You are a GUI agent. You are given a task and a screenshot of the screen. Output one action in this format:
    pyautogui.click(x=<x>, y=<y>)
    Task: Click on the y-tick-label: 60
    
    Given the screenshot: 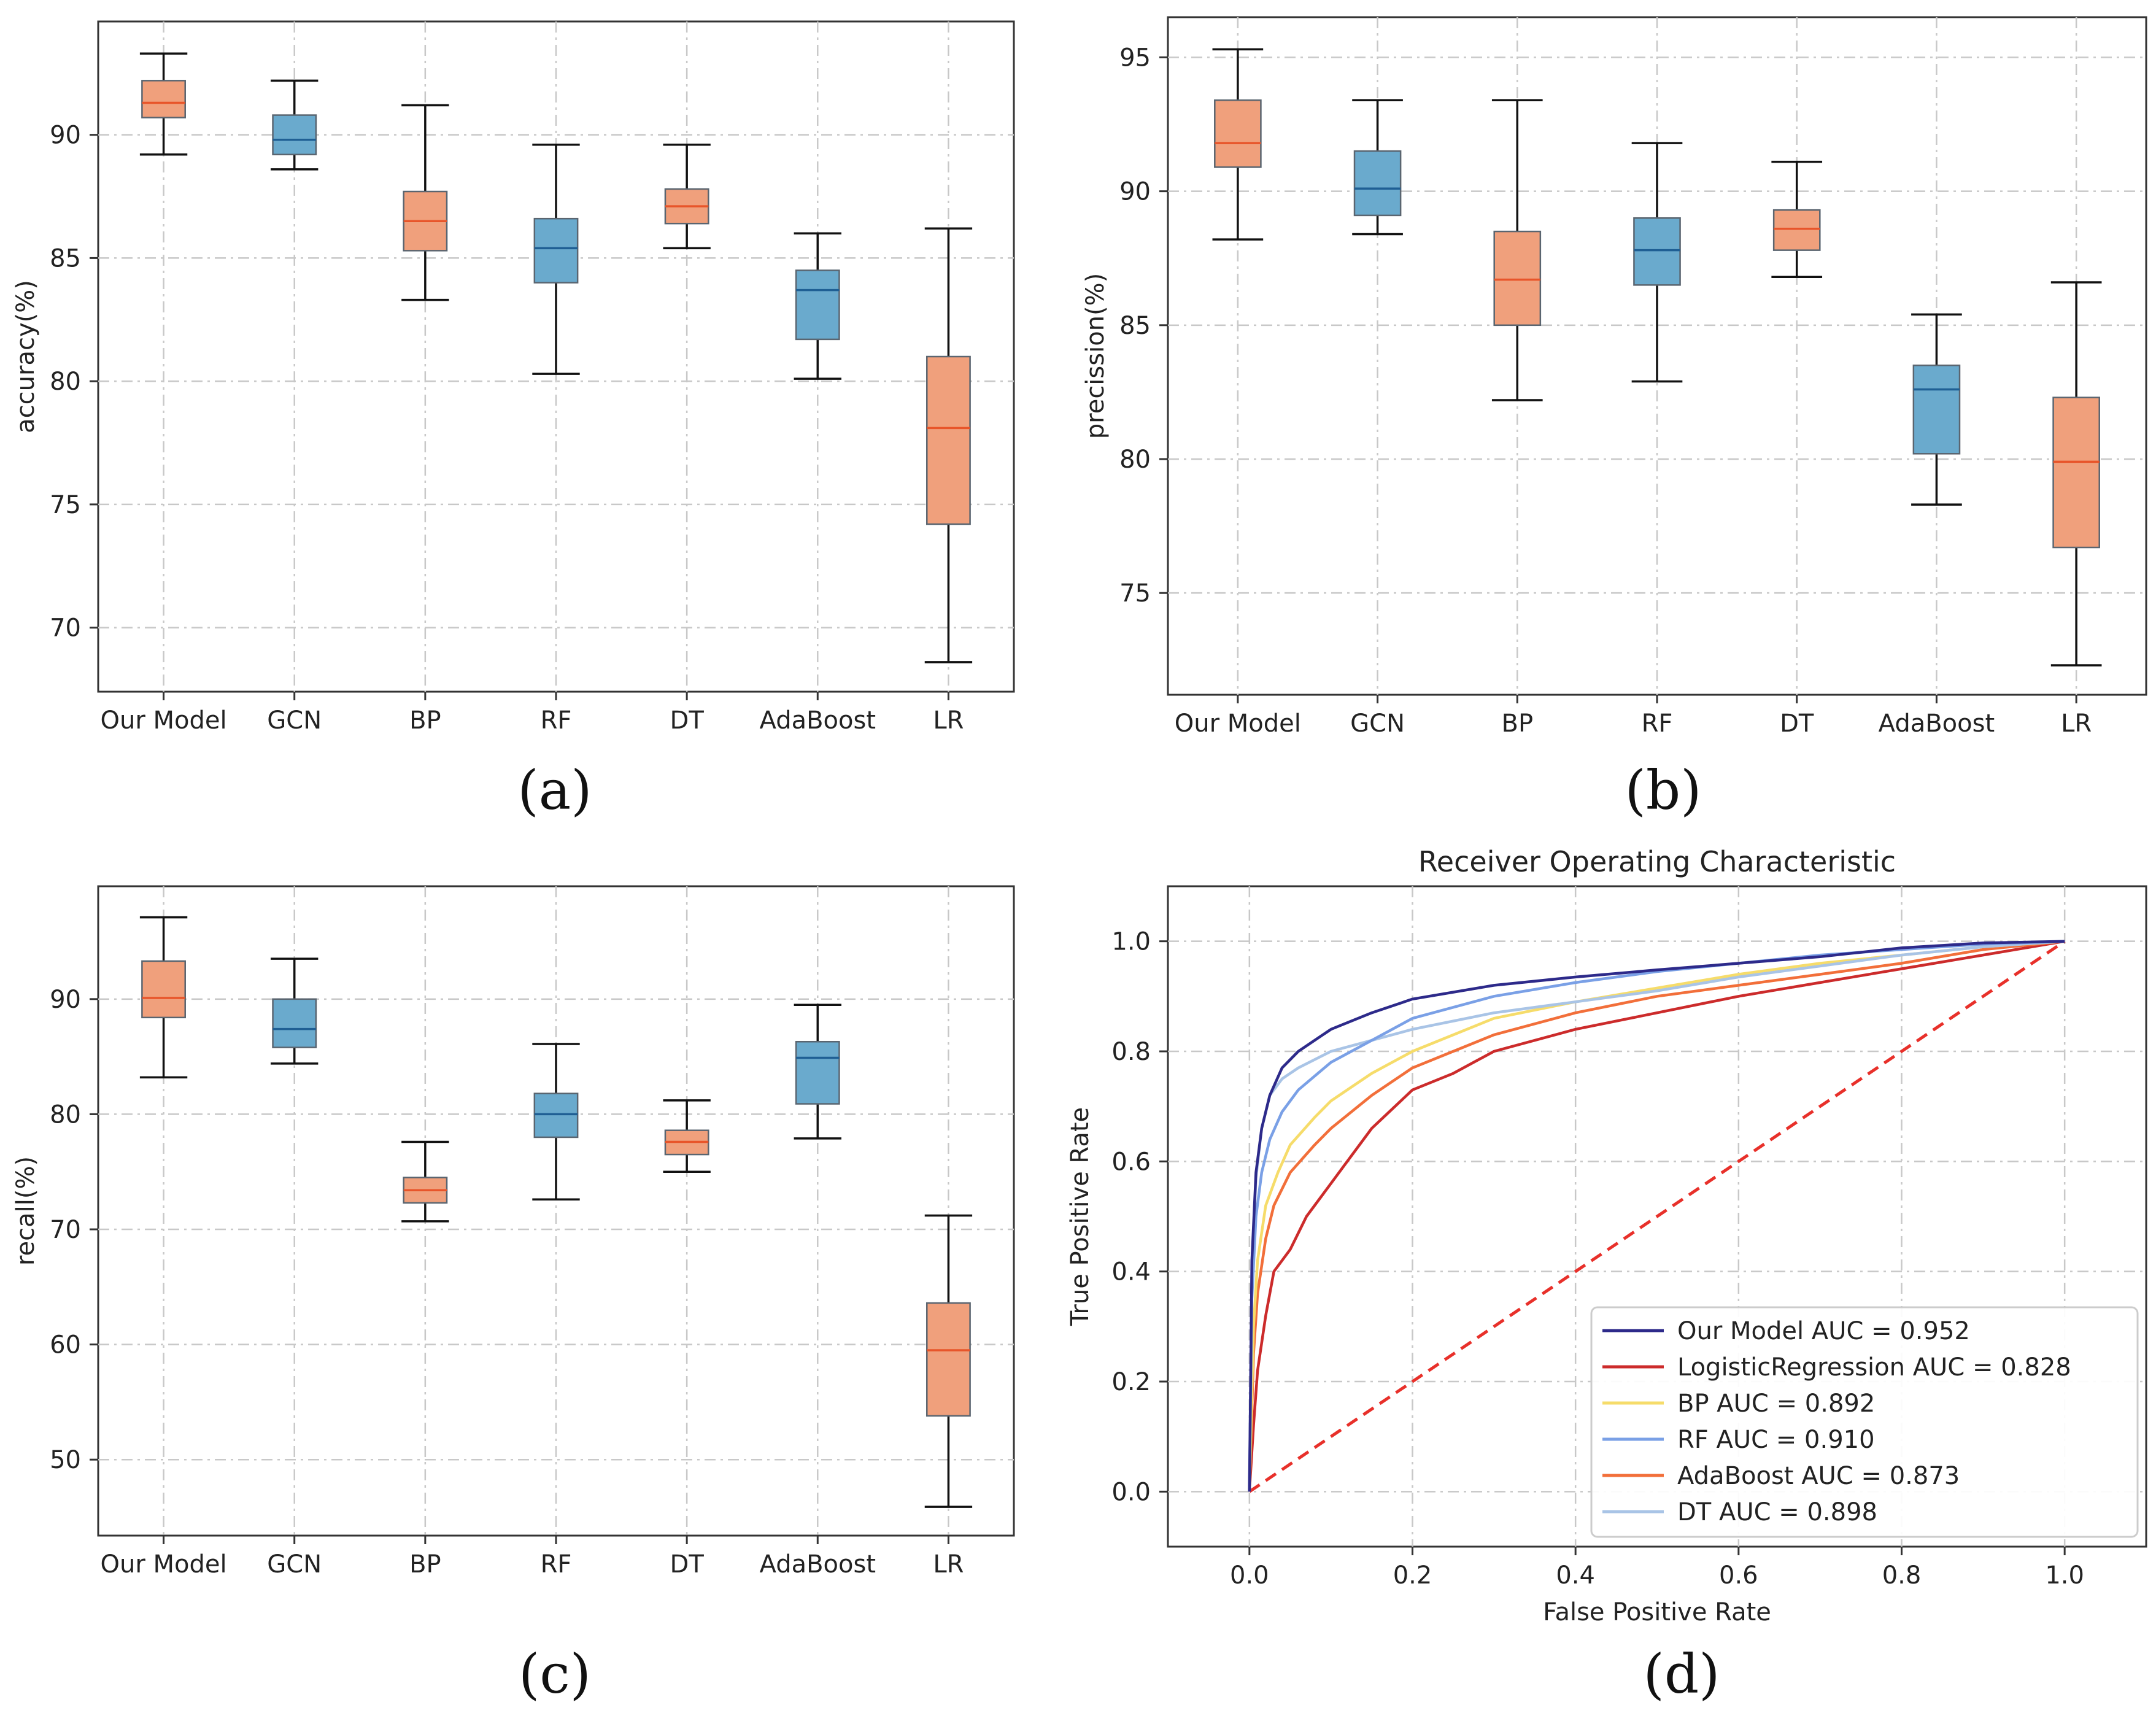 What is the action you would take?
    pyautogui.click(x=65, y=1345)
    